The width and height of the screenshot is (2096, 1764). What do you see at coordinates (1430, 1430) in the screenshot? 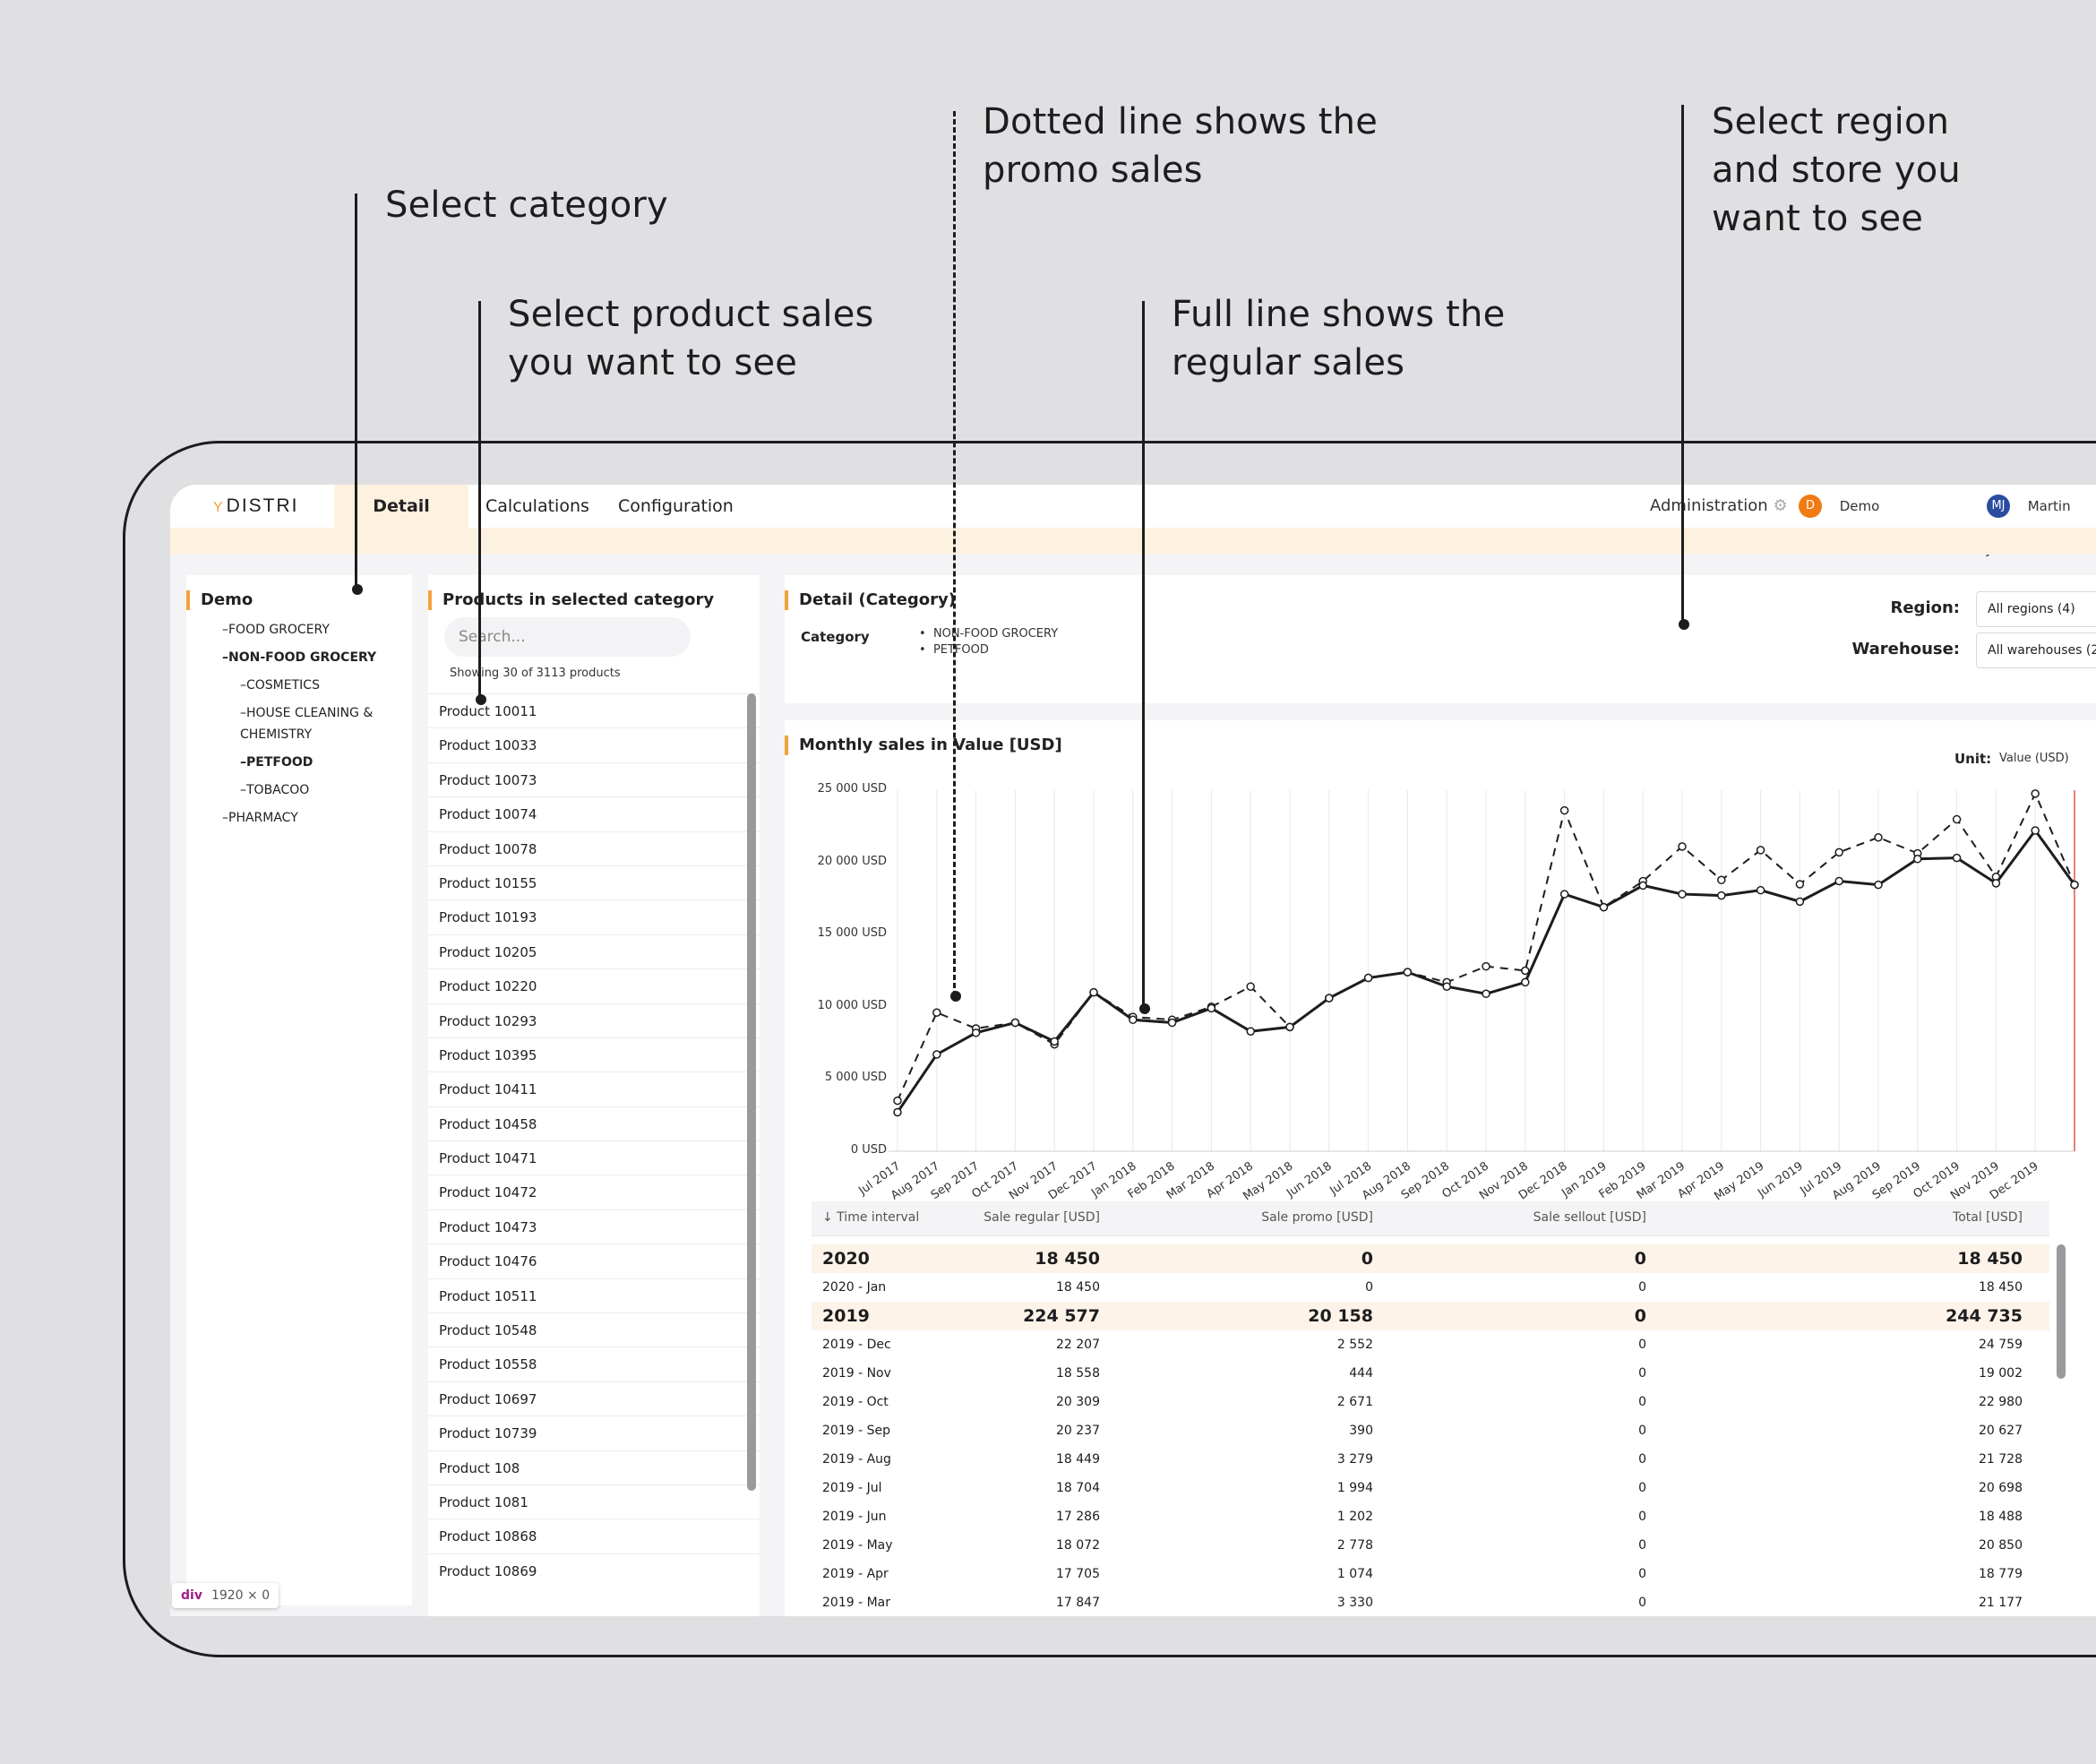
I see `table-row: 2019 - Sep 20 237 390 0 20 627` at bounding box center [1430, 1430].